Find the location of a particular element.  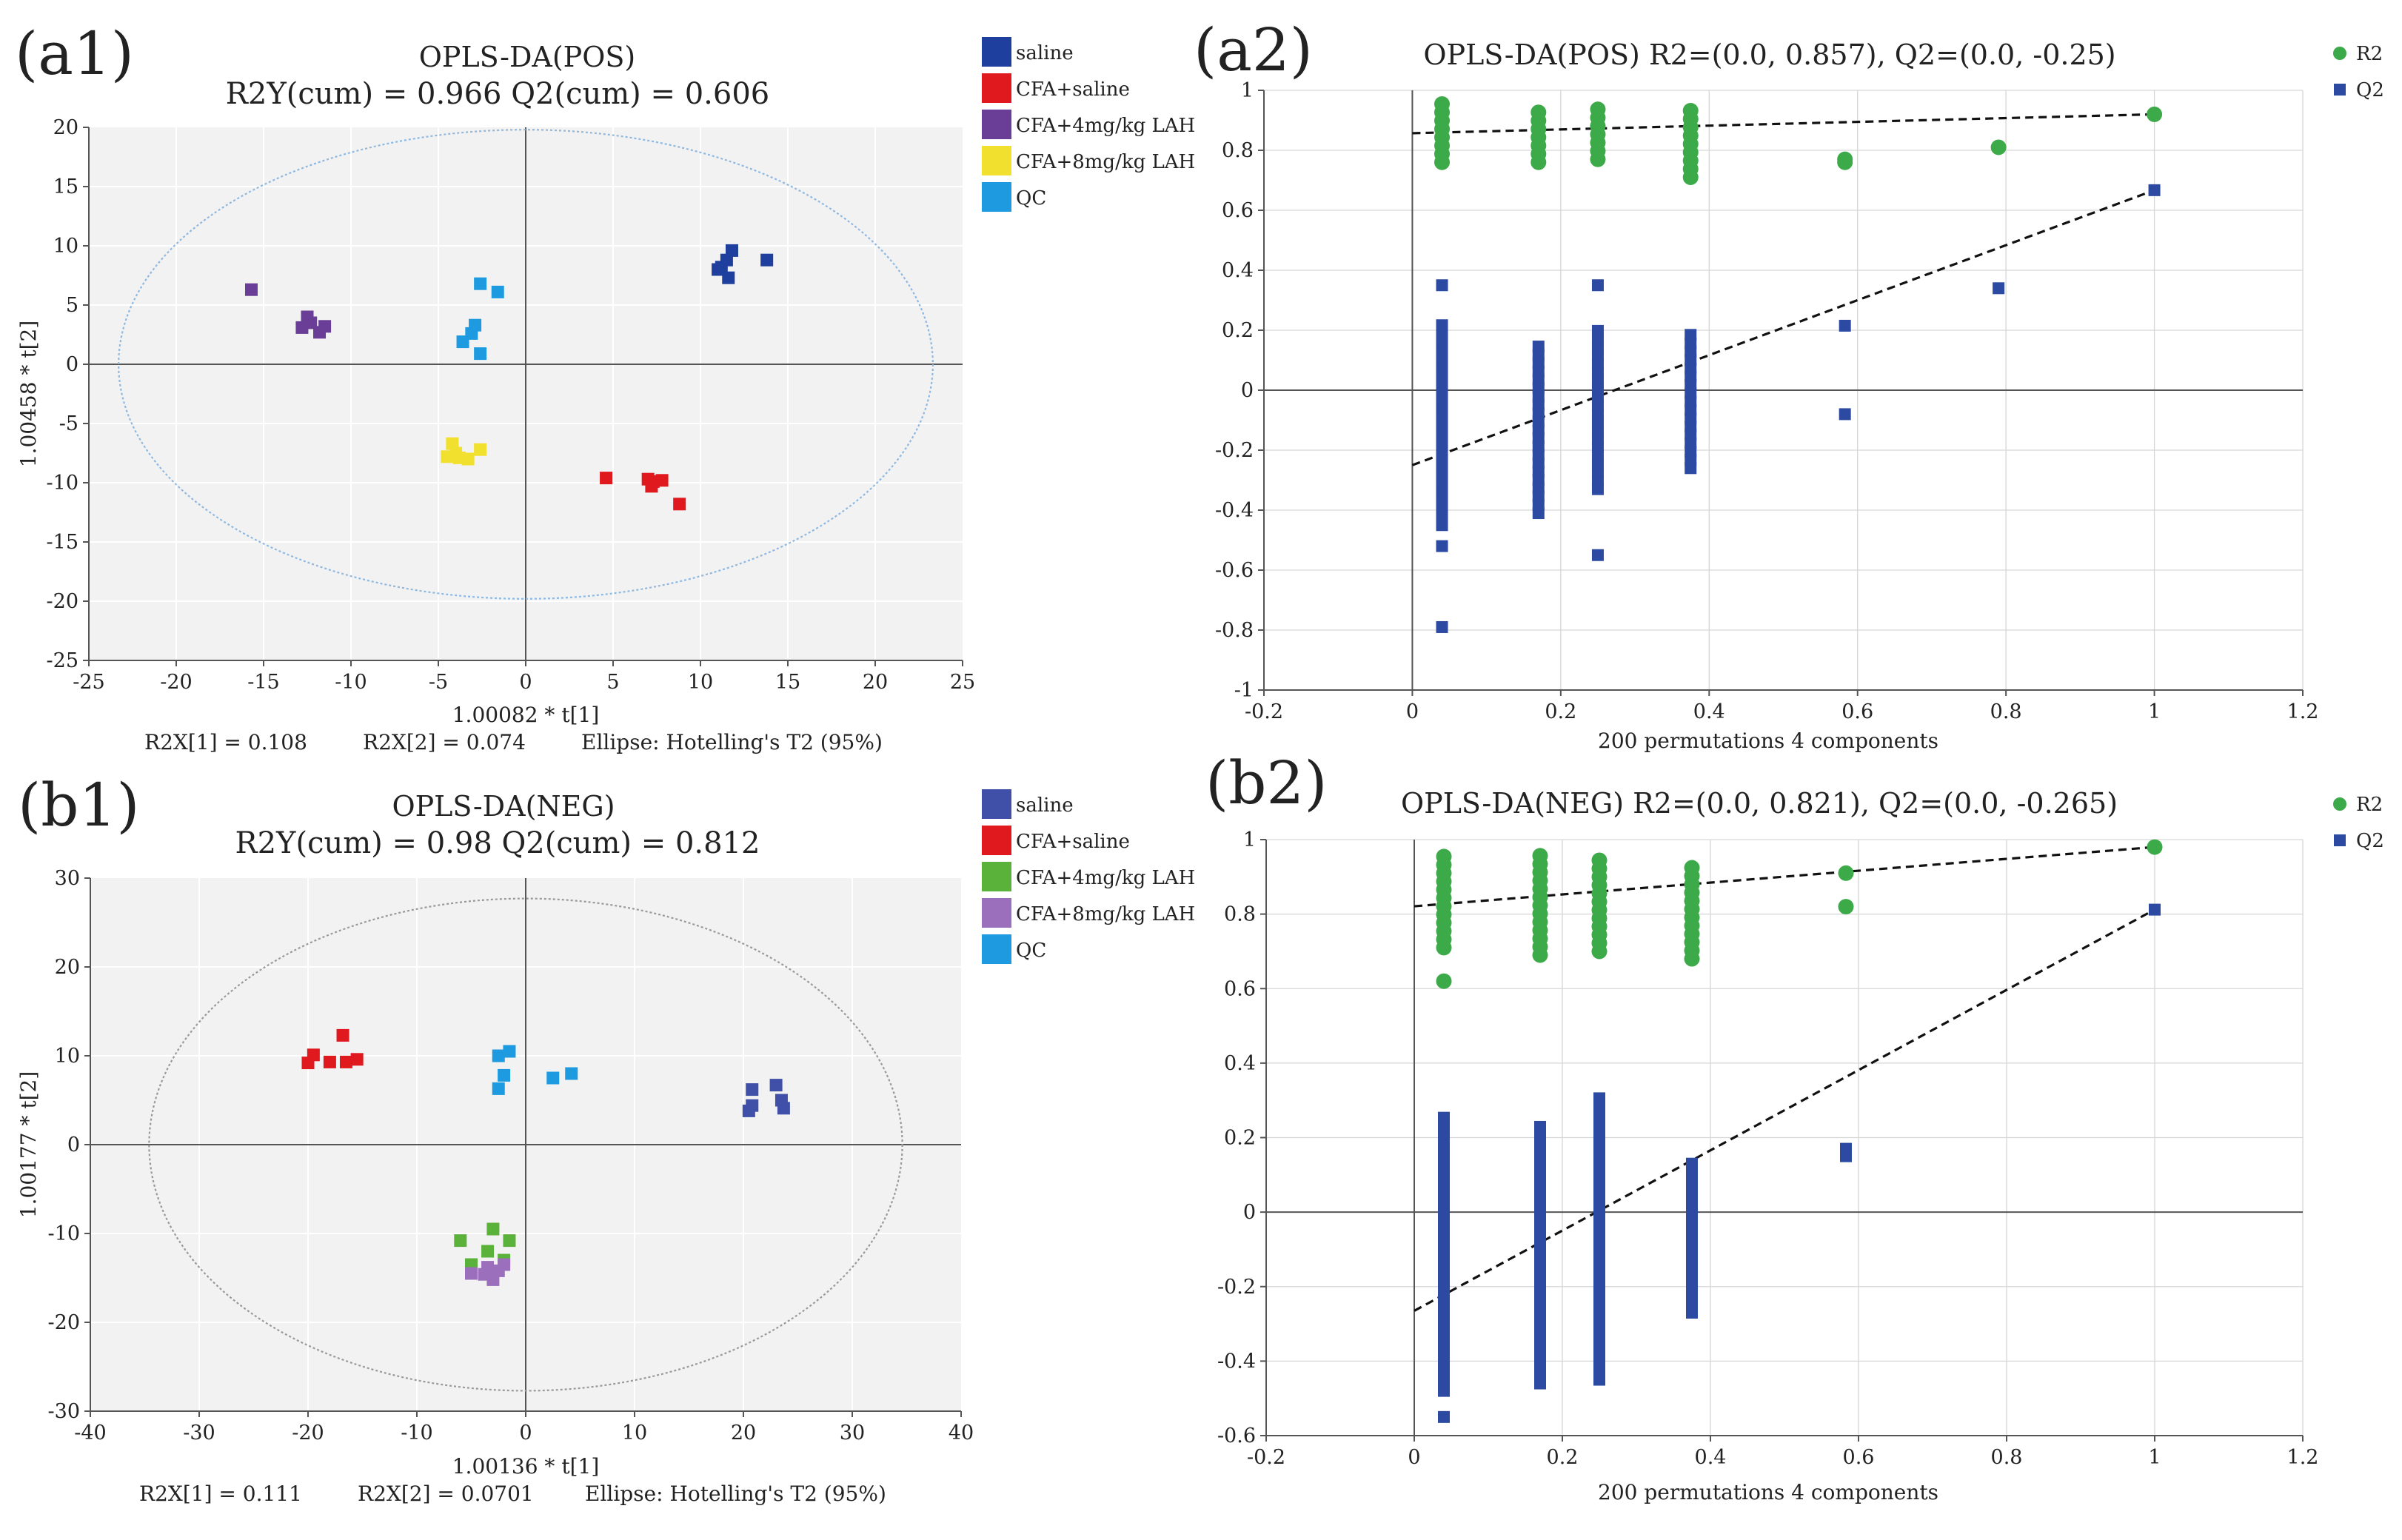

y-tick-label: 5 is located at coordinates (72, 305).